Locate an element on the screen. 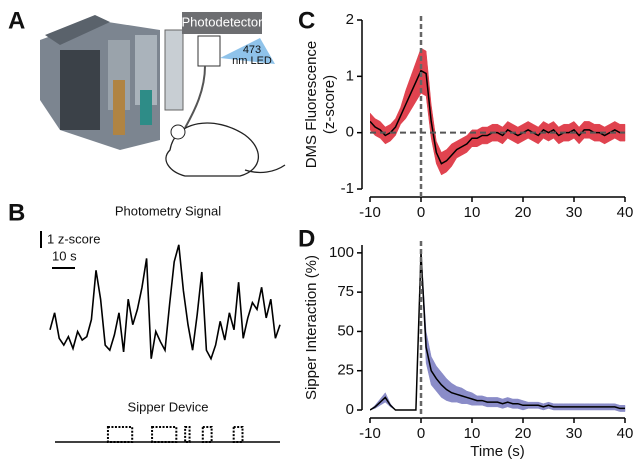  y-axis-label: (z-score) is located at coordinates (329, 104).